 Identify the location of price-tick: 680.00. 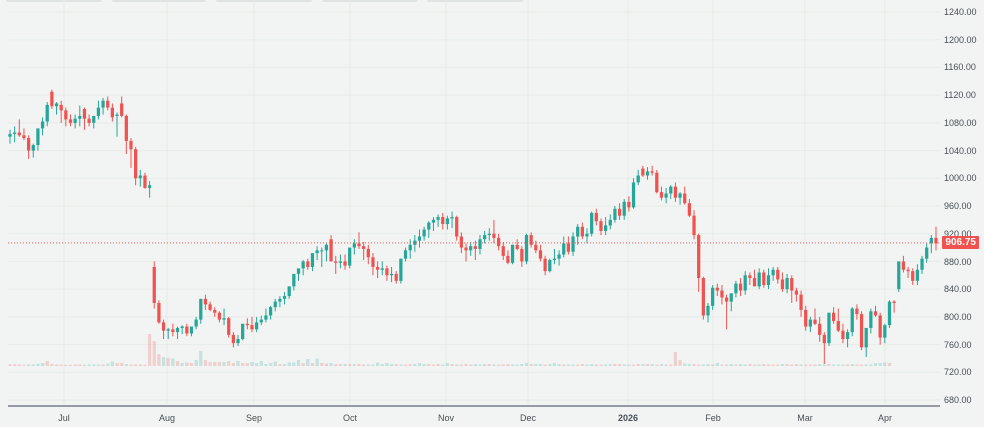
(958, 400).